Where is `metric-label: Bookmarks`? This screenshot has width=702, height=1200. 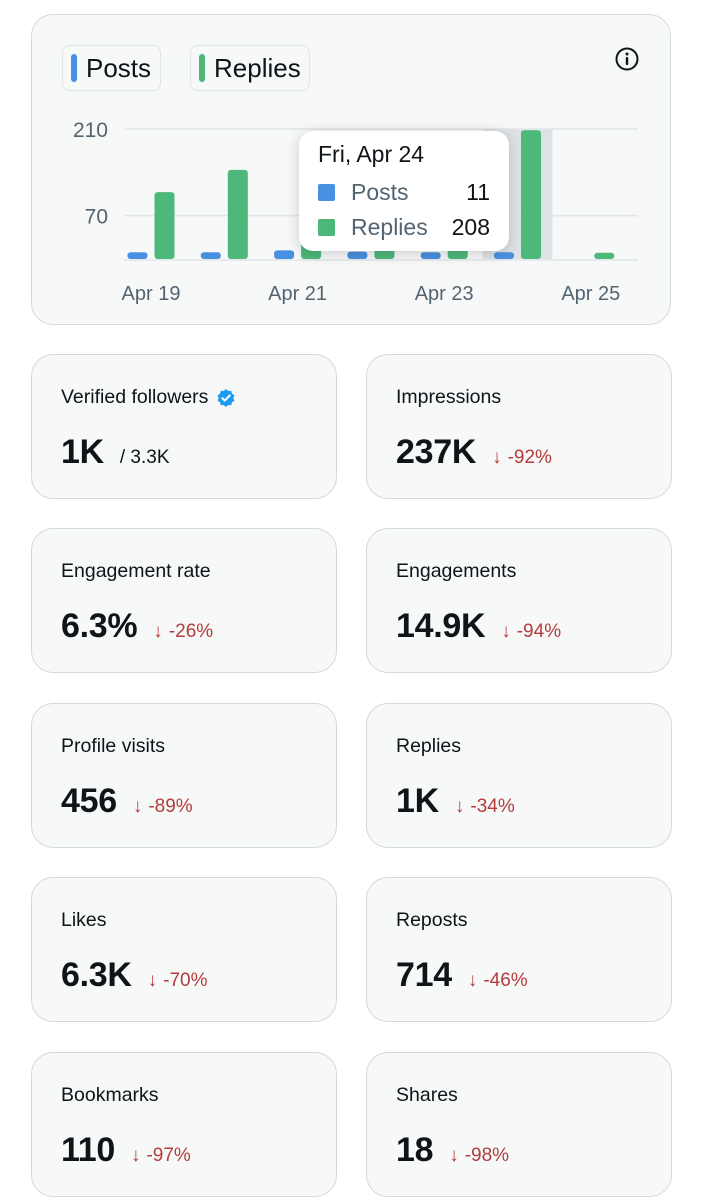 metric-label: Bookmarks is located at coordinates (110, 1095).